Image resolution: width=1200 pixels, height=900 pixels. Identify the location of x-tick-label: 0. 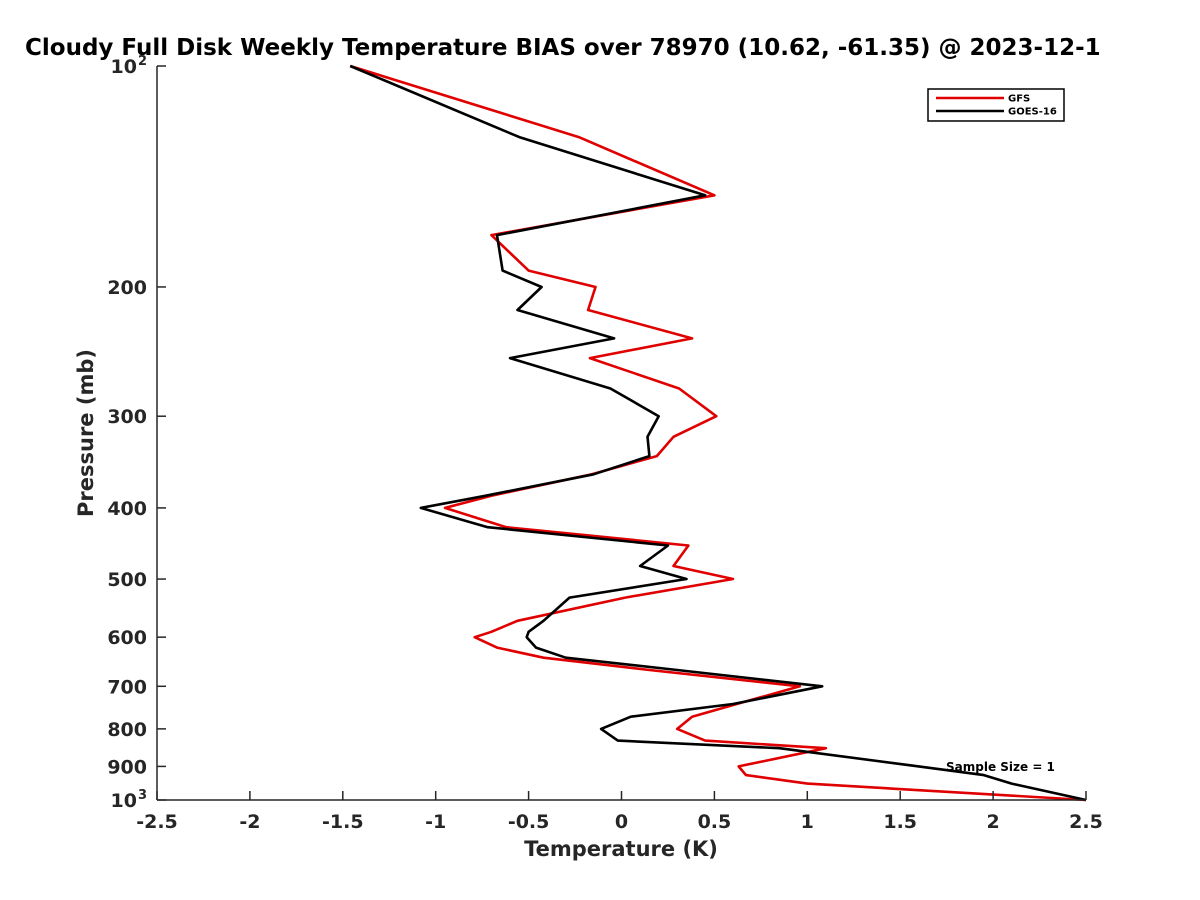
(621, 822).